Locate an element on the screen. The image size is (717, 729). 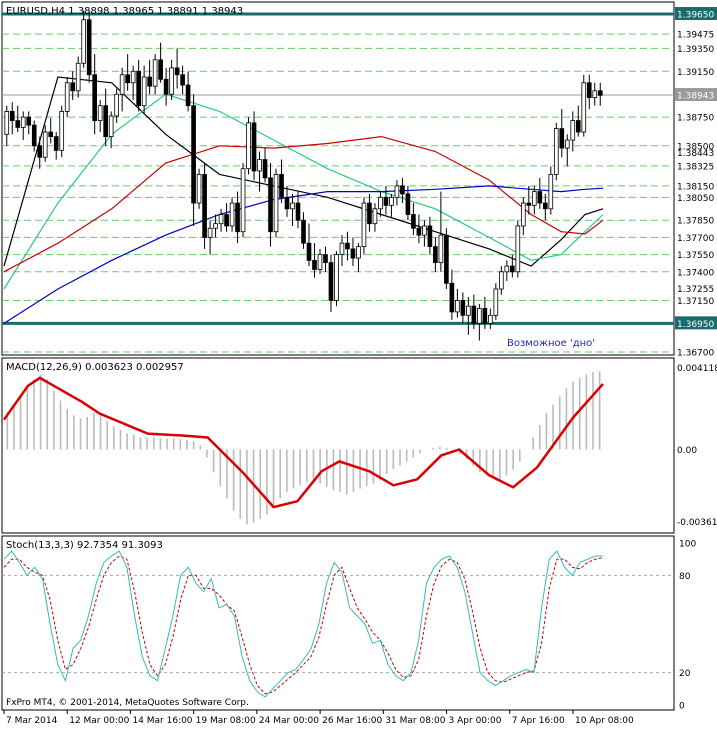
price-axis-label: 1.38150 is located at coordinates (695, 187).